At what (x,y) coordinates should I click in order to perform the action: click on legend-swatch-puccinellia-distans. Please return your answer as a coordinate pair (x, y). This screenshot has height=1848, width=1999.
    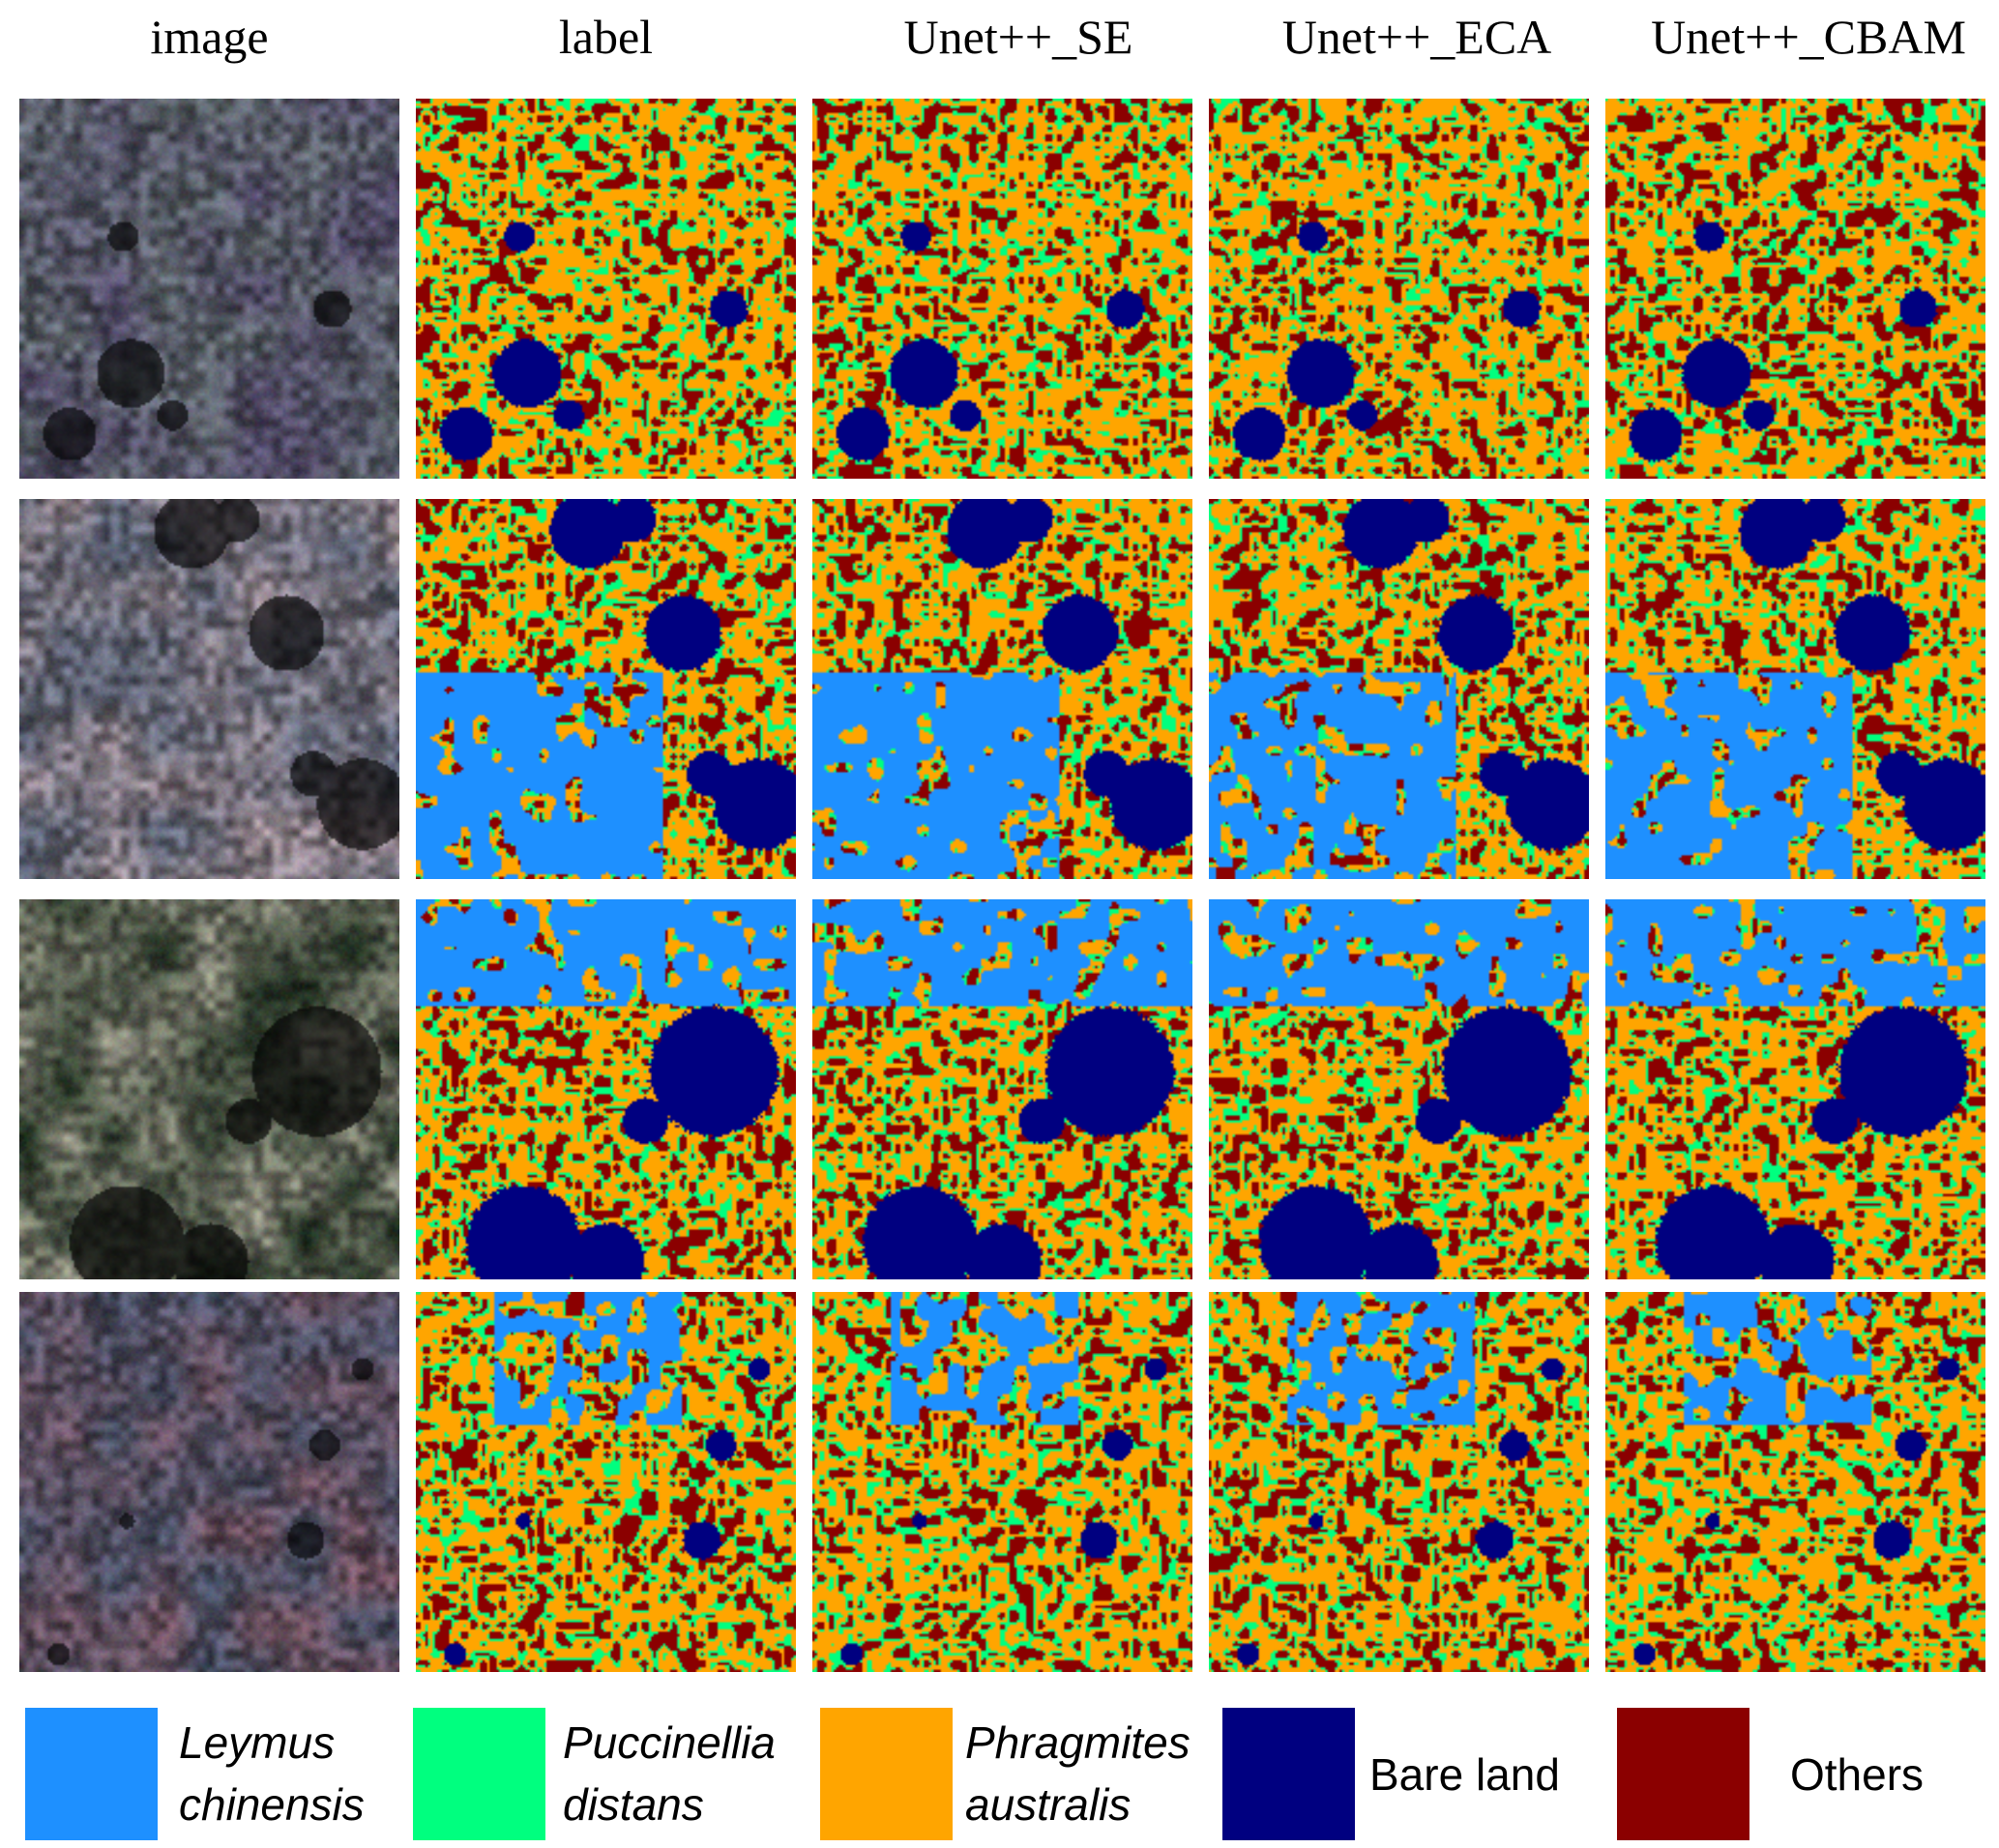
    Looking at the image, I should click on (479, 1774).